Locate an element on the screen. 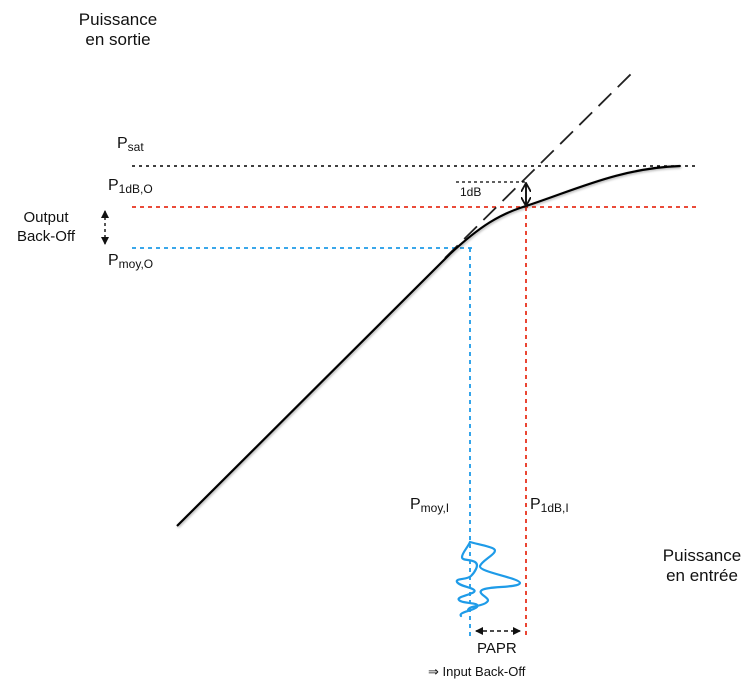  p1db-input-label: P1dB,I is located at coordinates (549, 505).